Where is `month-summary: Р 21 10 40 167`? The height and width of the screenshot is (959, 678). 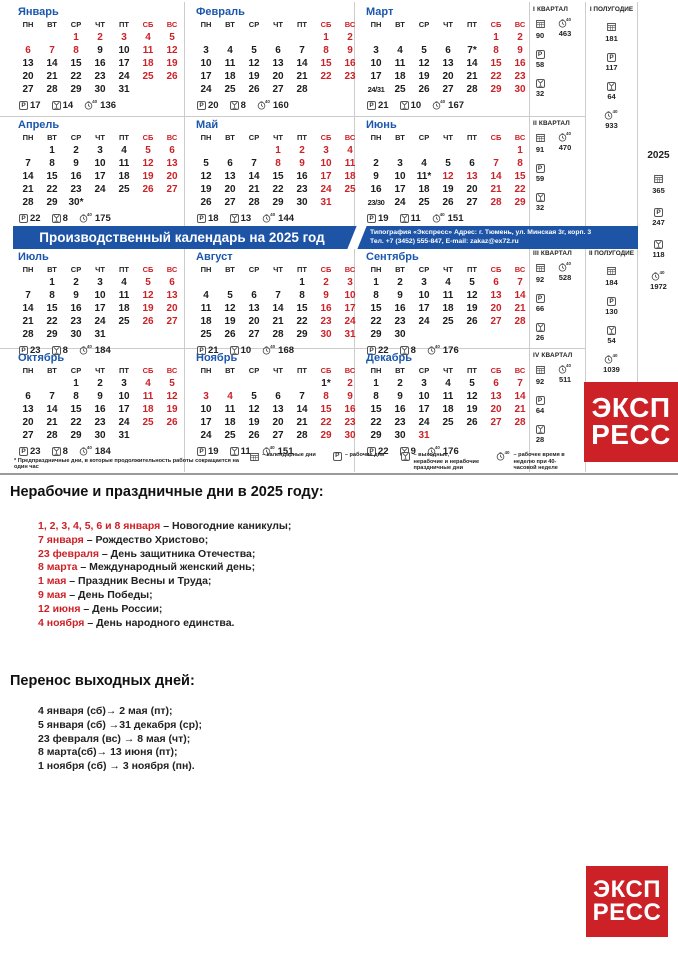
month-summary: Р 21 10 40 167 is located at coordinates (449, 105).